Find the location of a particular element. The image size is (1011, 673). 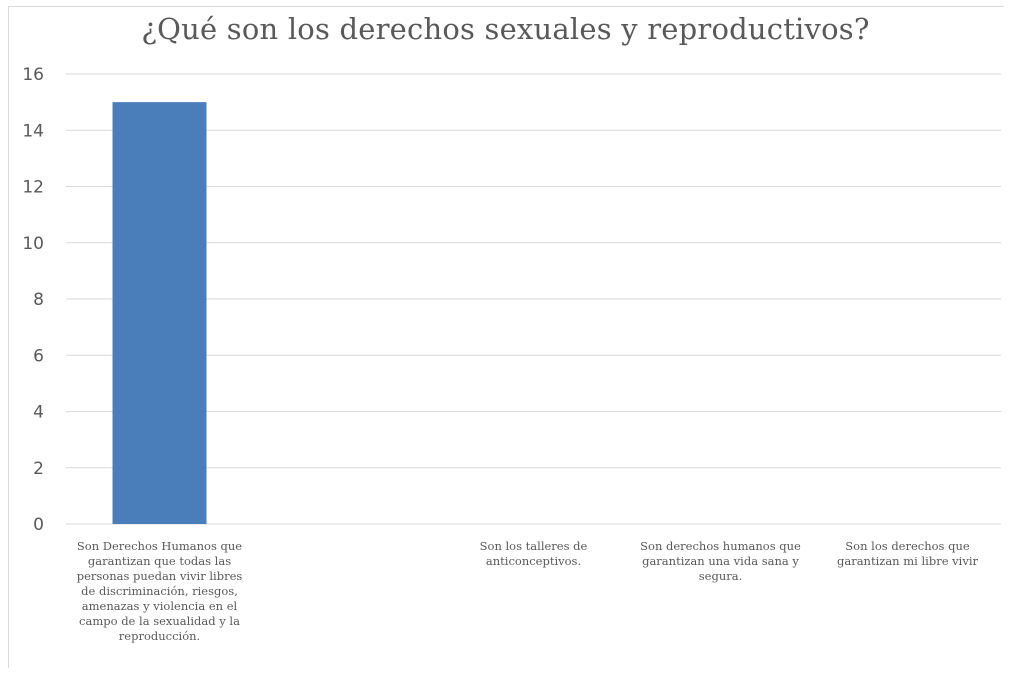

y-tick-label: 4 is located at coordinates (38, 413).